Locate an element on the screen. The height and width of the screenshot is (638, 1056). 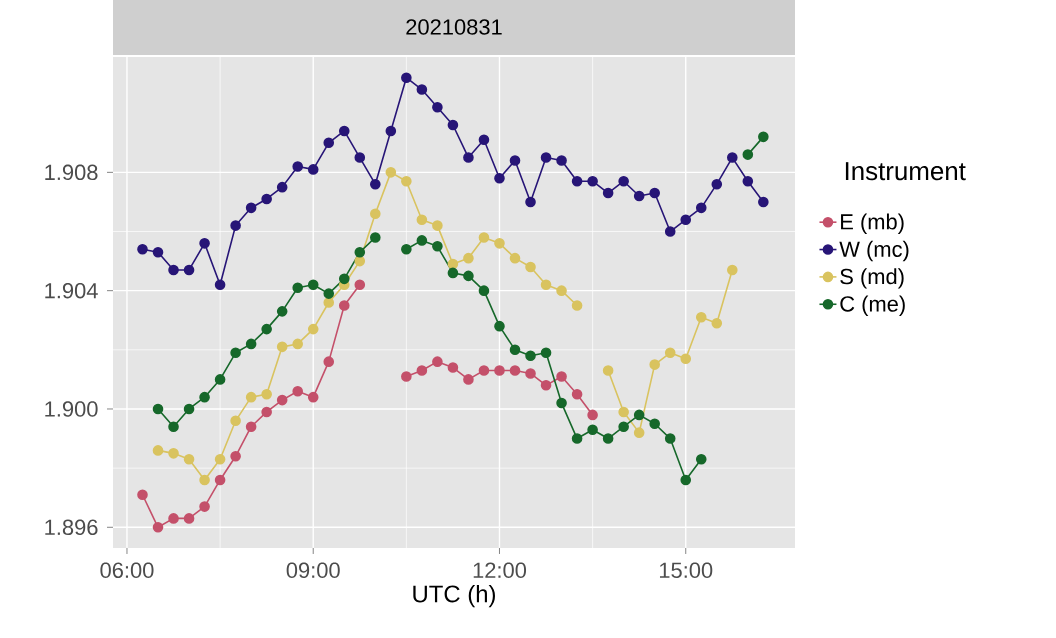
x-tick-label: 06:00 is located at coordinates (127, 570).